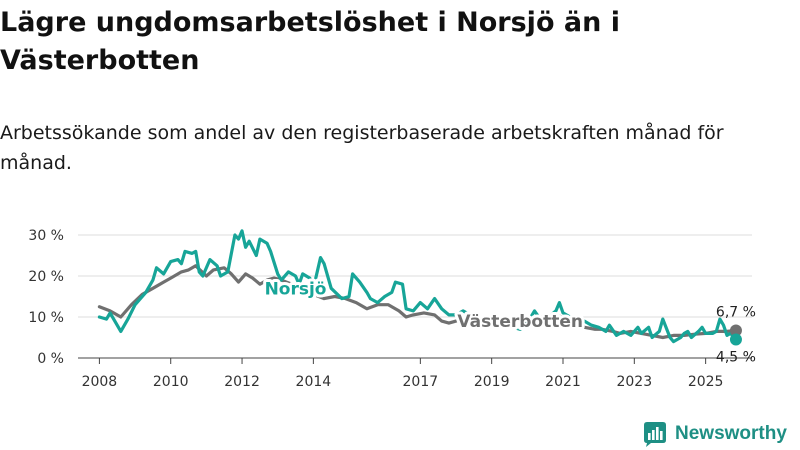 The width and height of the screenshot is (800, 450). Describe the element at coordinates (296, 289) in the screenshot. I see `series-label-norsjo: Norsjö` at that location.